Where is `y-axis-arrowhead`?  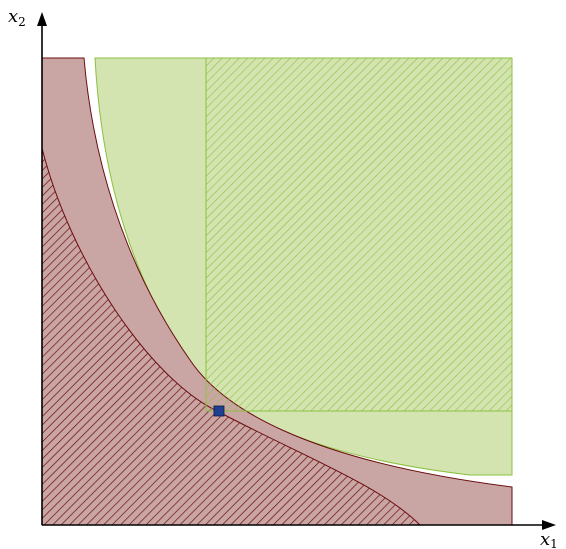
y-axis-arrowhead is located at coordinates (42, 19).